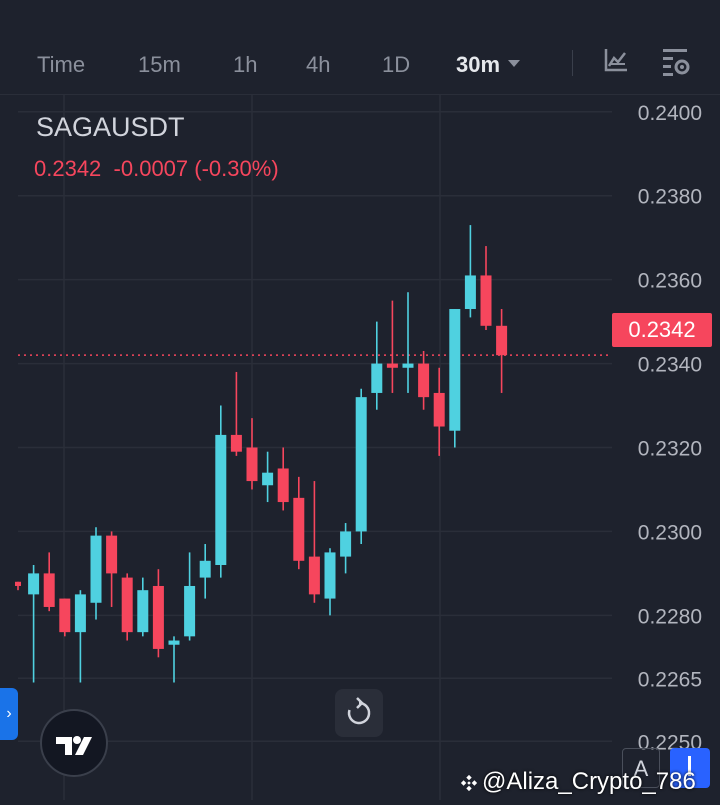 The height and width of the screenshot is (805, 720). What do you see at coordinates (245, 64) in the screenshot?
I see `tab-1h: 1h` at bounding box center [245, 64].